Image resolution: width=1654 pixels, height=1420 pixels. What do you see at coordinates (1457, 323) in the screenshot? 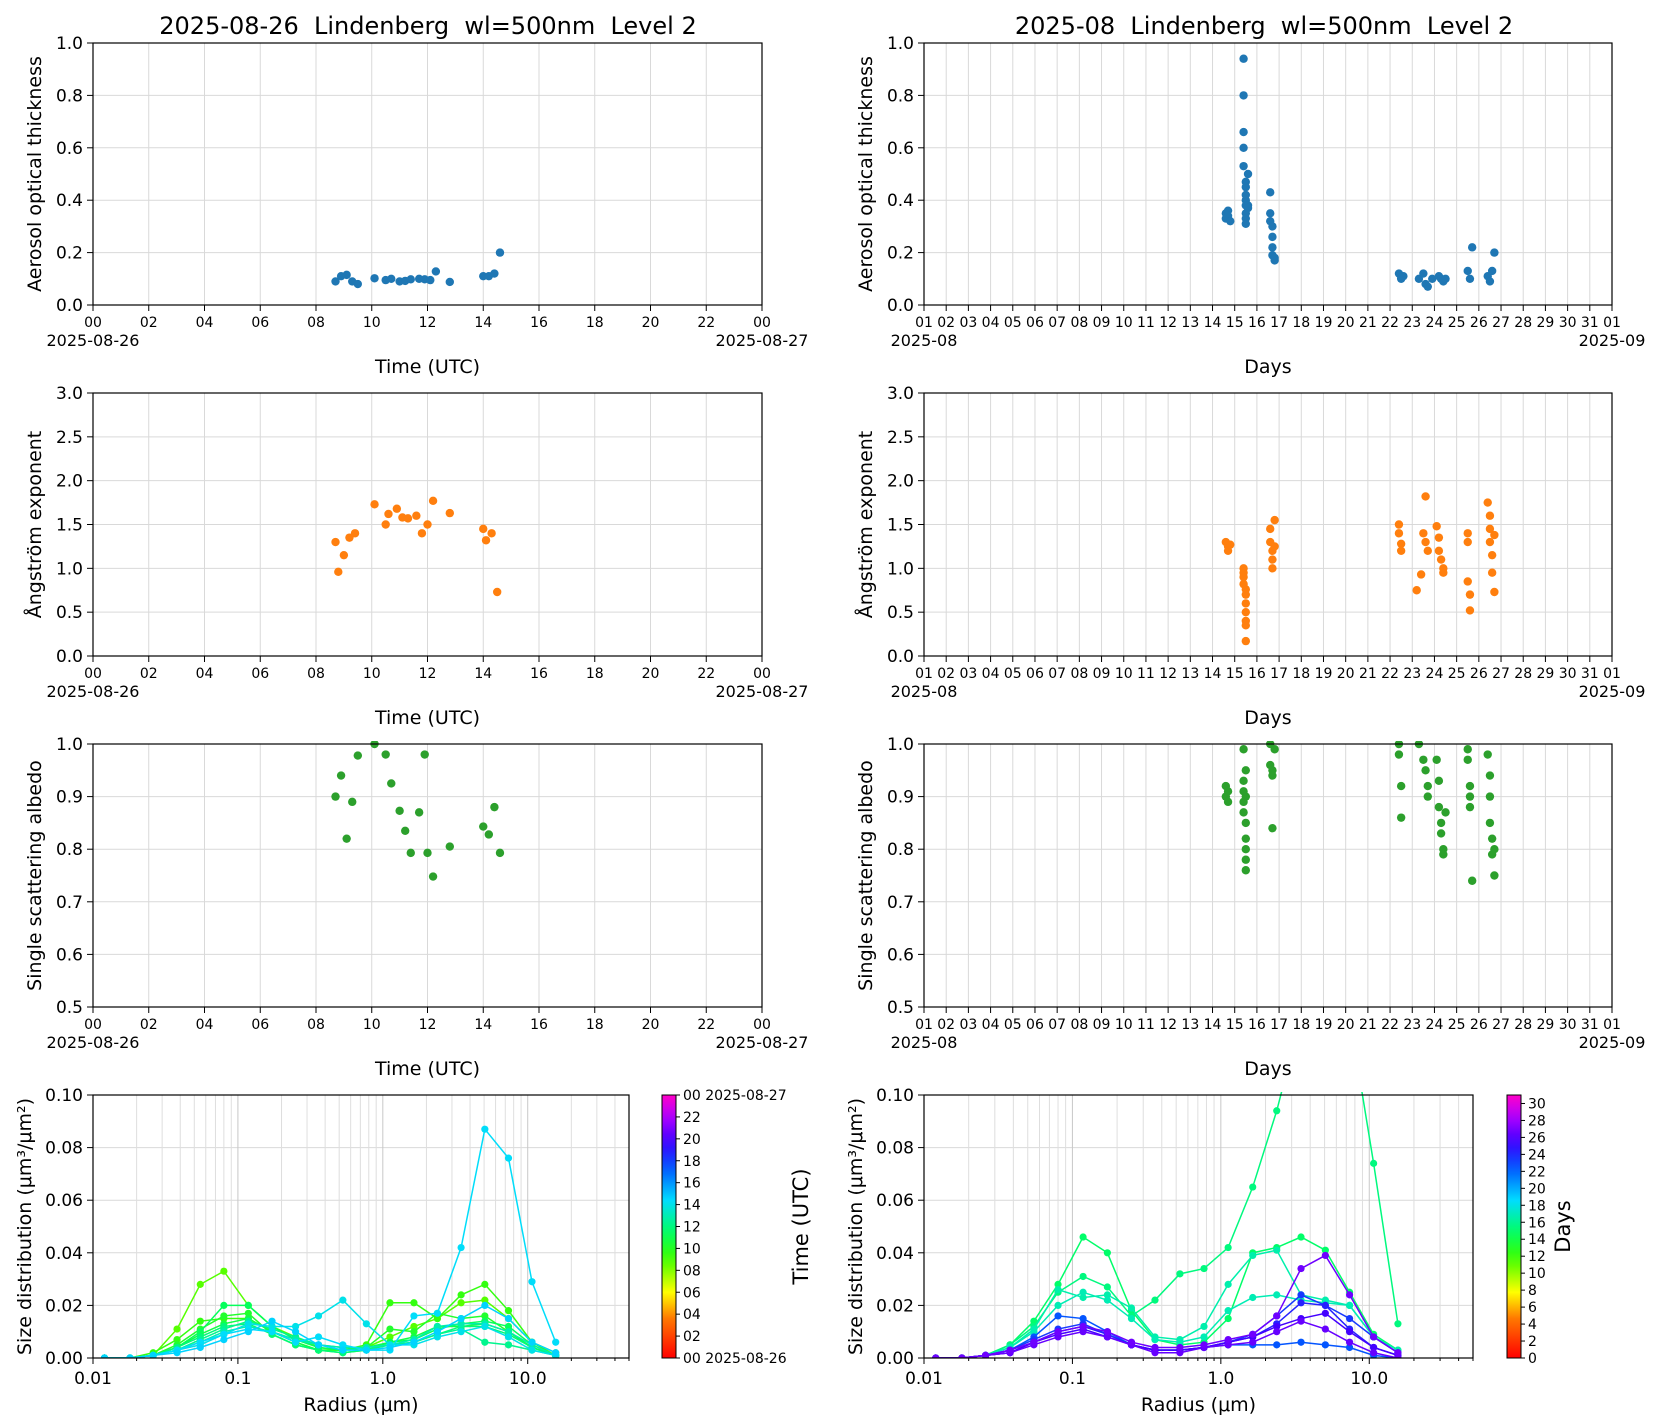
I see `tick-label-x: 25` at bounding box center [1457, 323].